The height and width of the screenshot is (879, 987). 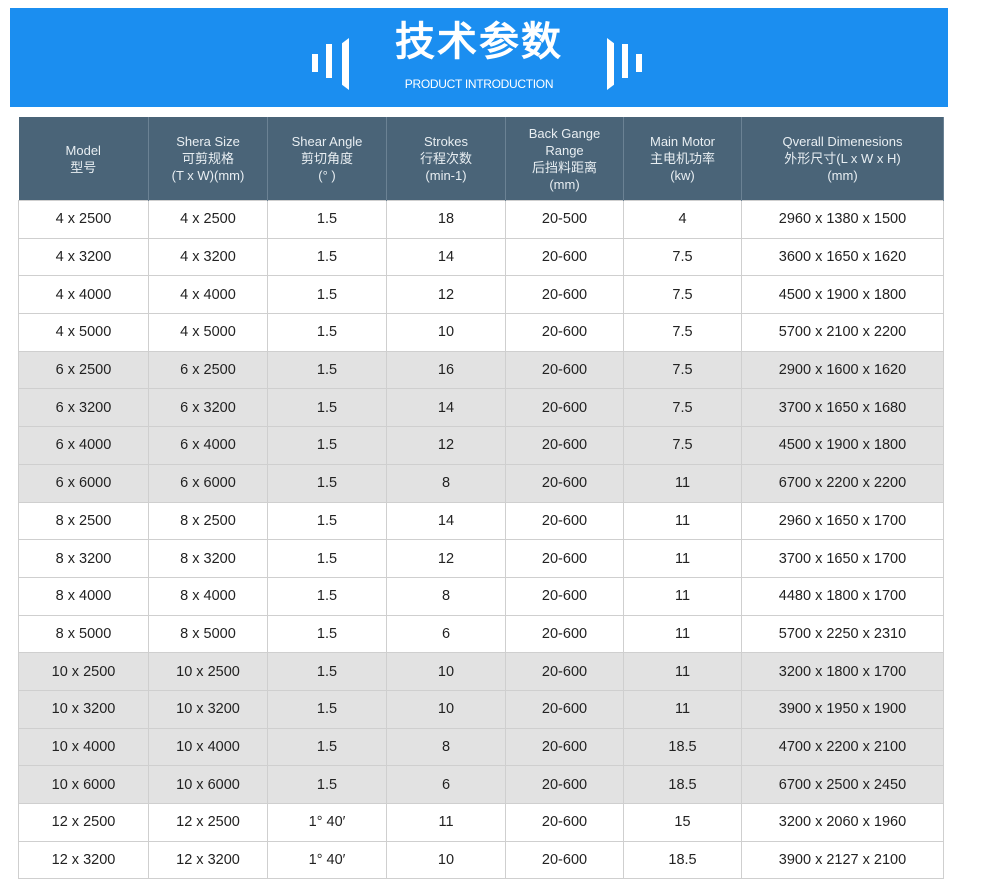 I want to click on cell-overall-dimensions: 6700 x 2200 x 2200, so click(x=842, y=483).